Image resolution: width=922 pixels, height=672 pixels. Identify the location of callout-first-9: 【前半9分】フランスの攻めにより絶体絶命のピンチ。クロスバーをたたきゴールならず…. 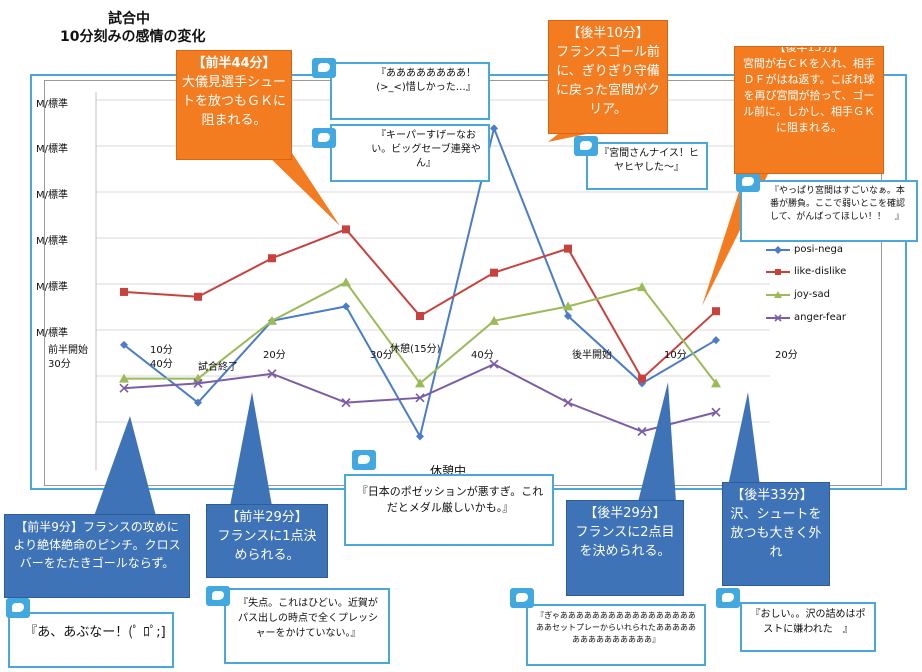
(97, 556).